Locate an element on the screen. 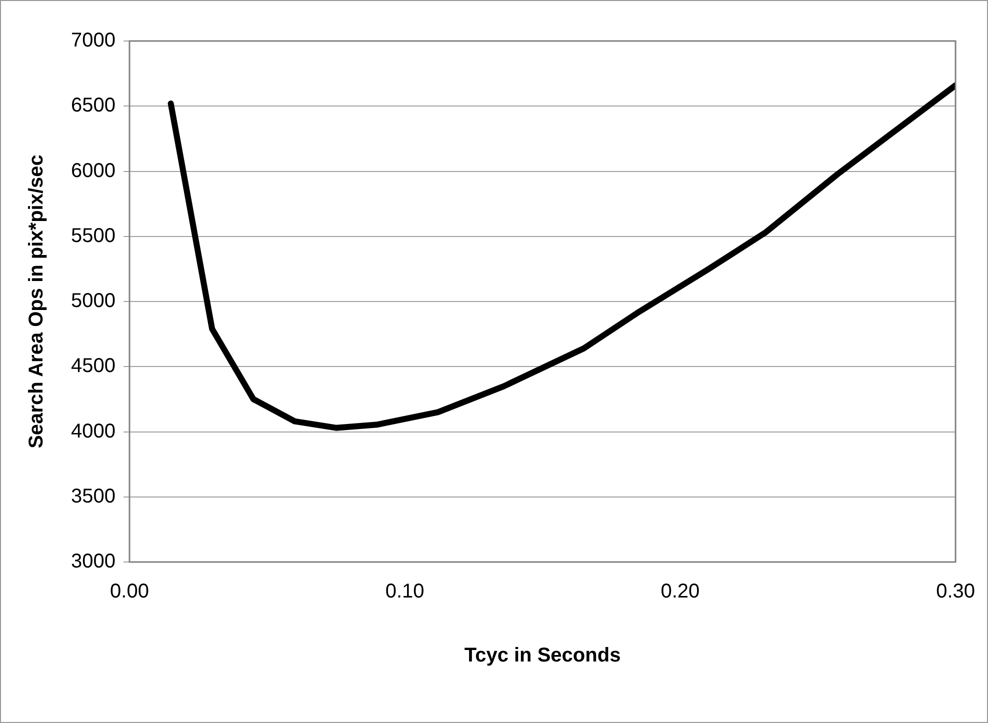  x-axis-title: Tcyc in Seconds is located at coordinates (542, 655).